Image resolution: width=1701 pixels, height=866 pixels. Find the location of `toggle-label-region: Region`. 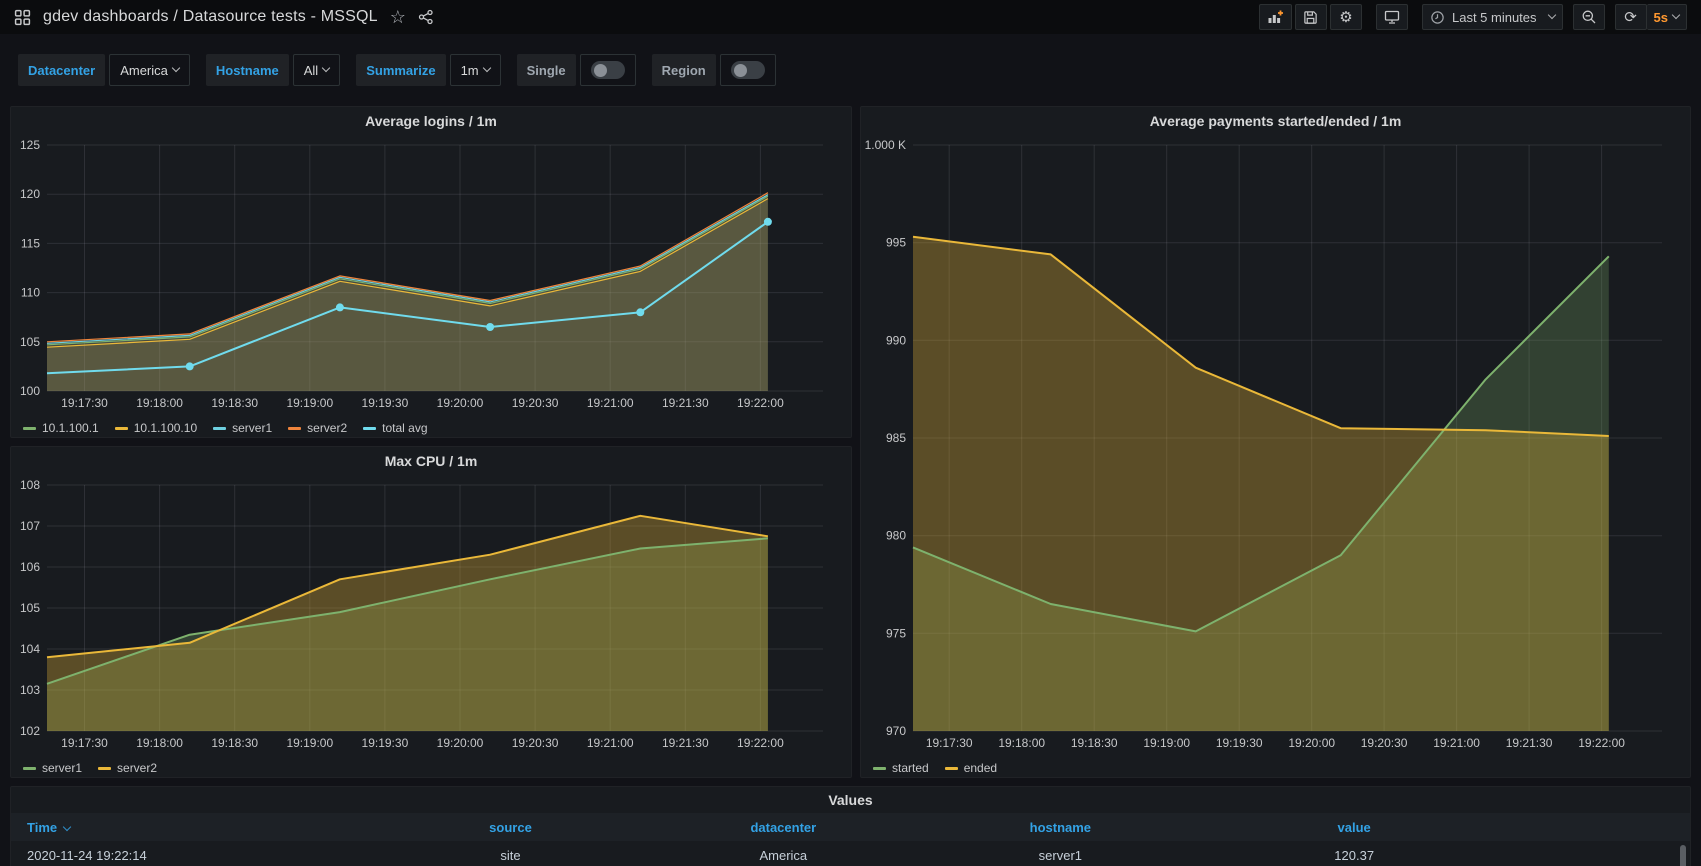

toggle-label-region: Region is located at coordinates (683, 70).